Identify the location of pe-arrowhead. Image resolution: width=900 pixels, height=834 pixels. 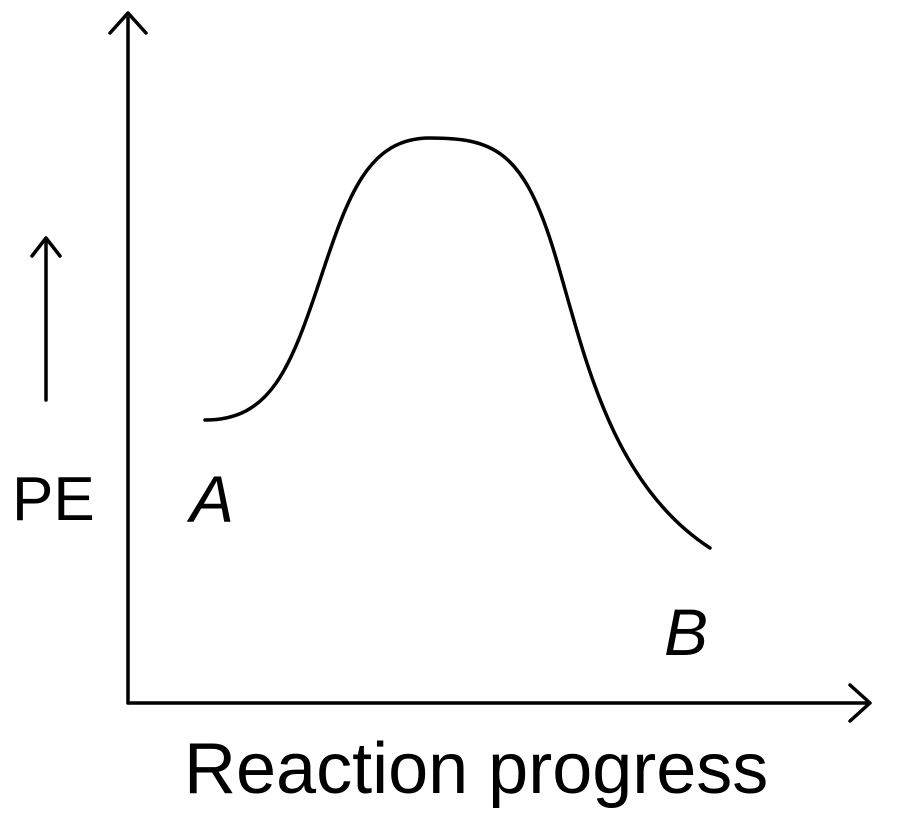
(46, 247).